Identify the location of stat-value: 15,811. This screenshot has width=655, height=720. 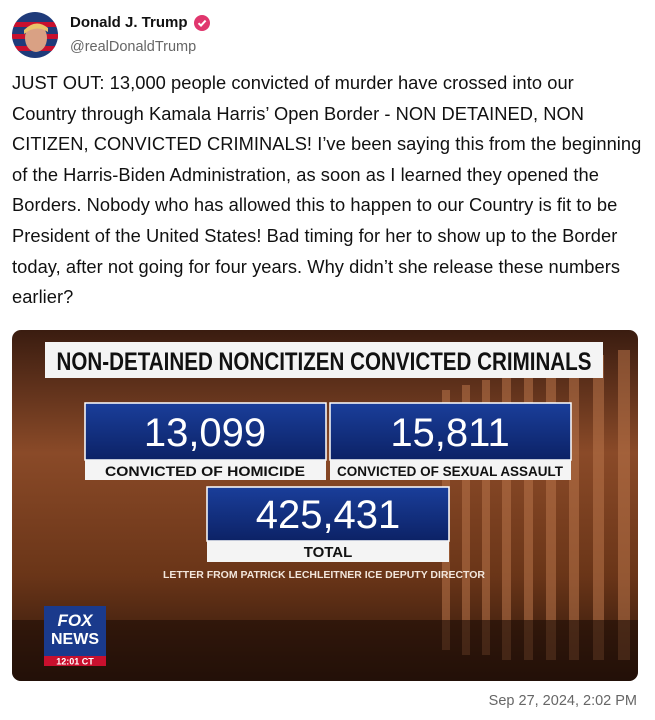
(449, 433).